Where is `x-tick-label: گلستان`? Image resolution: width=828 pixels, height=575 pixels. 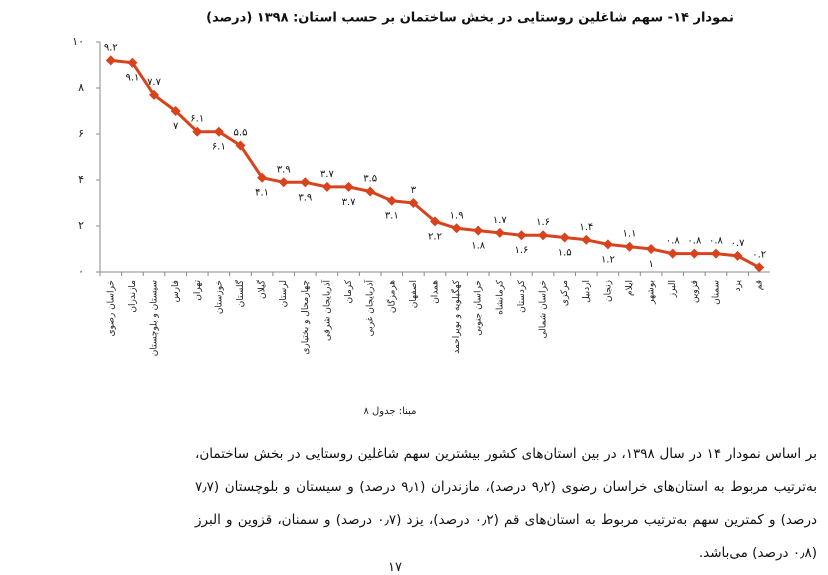 x-tick-label: گلستان is located at coordinates (240, 293).